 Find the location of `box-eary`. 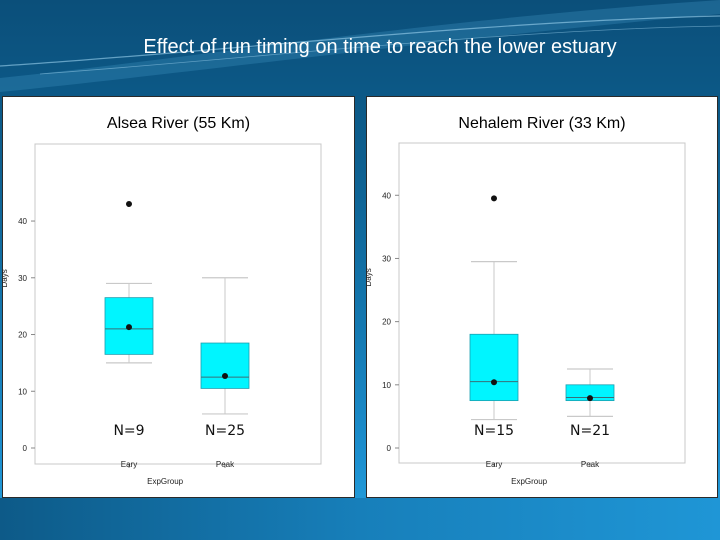

box-eary is located at coordinates (494, 367).